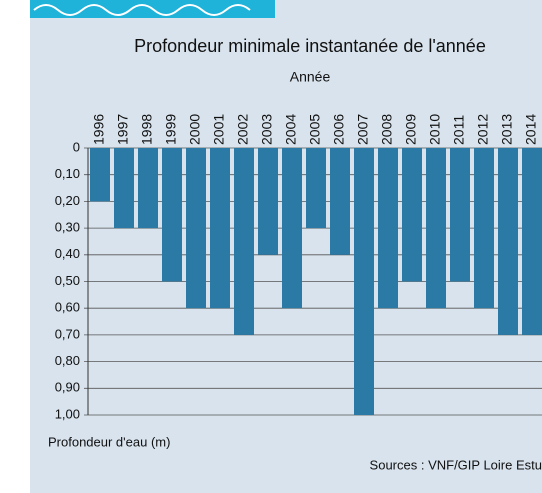 This screenshot has width=542, height=493. I want to click on y-axis-label: Profondeur d'eau (m), so click(109, 441).